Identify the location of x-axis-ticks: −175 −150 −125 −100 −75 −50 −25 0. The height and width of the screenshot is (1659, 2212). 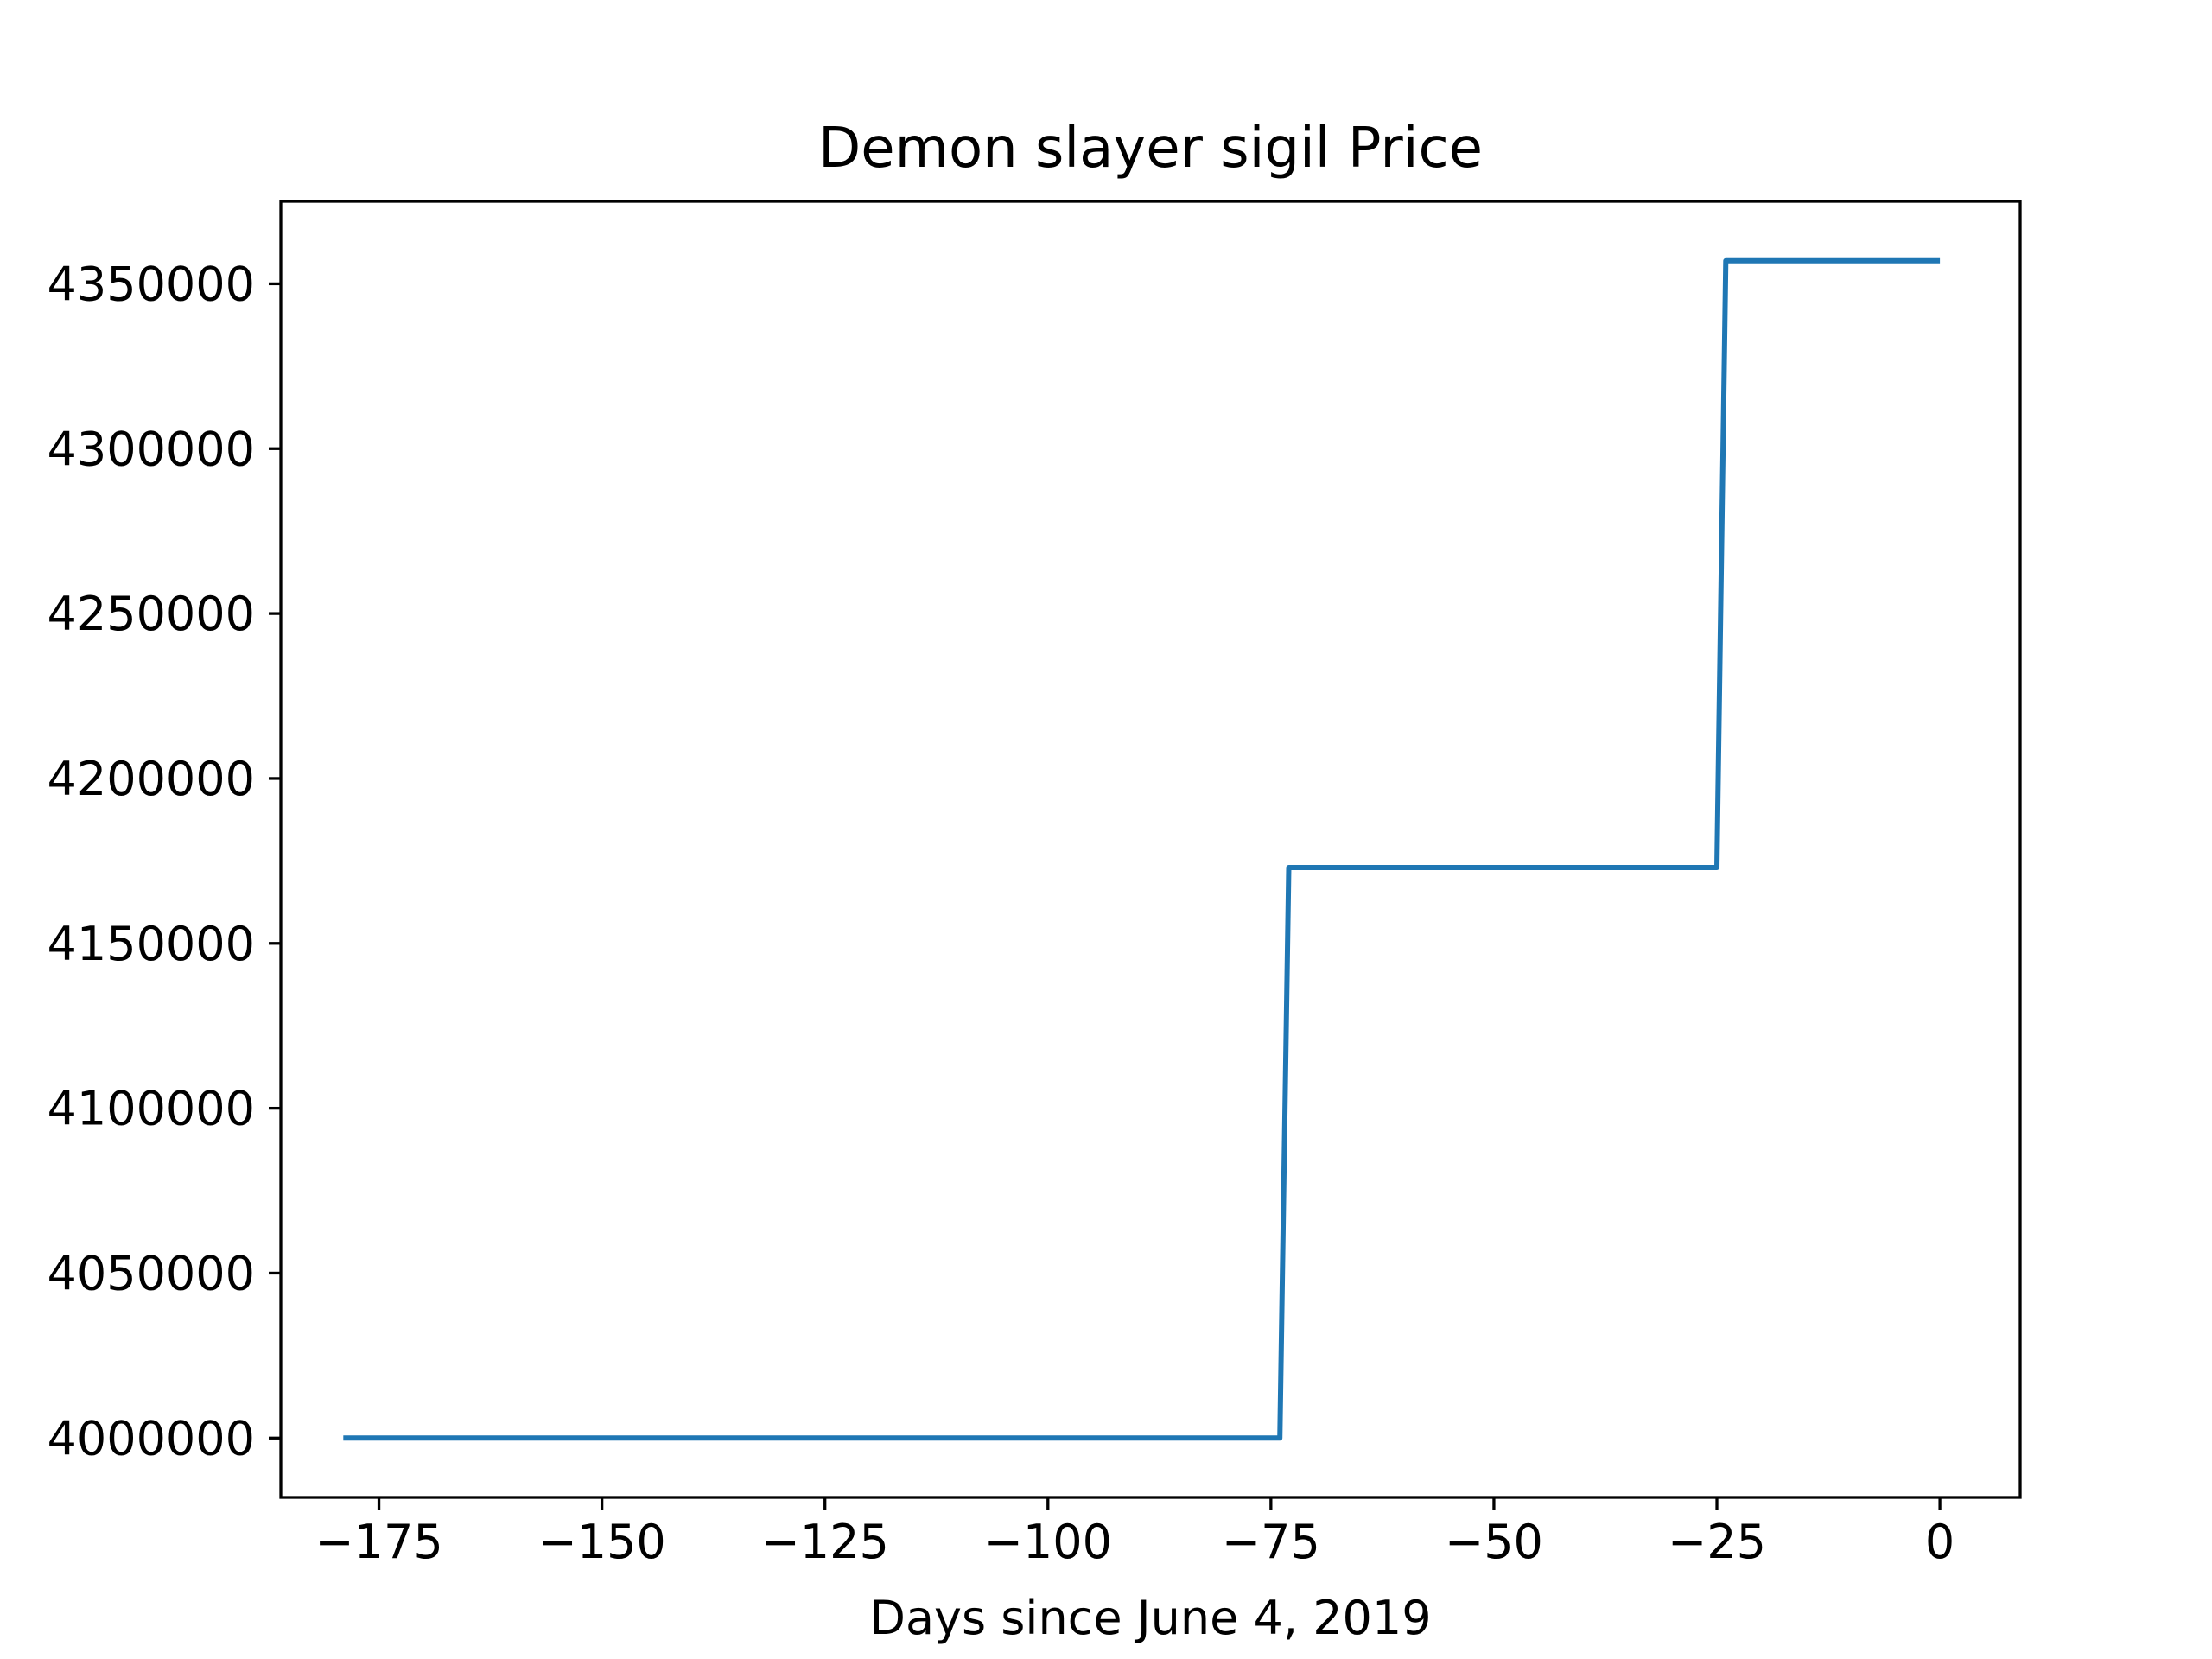
(1135, 1533).